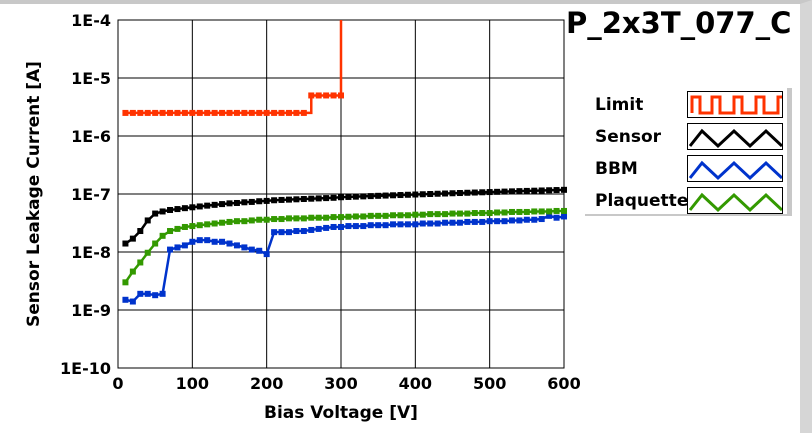 This screenshot has height=433, width=812. I want to click on x-axis-title: Bias Voltage [V], so click(341, 413).